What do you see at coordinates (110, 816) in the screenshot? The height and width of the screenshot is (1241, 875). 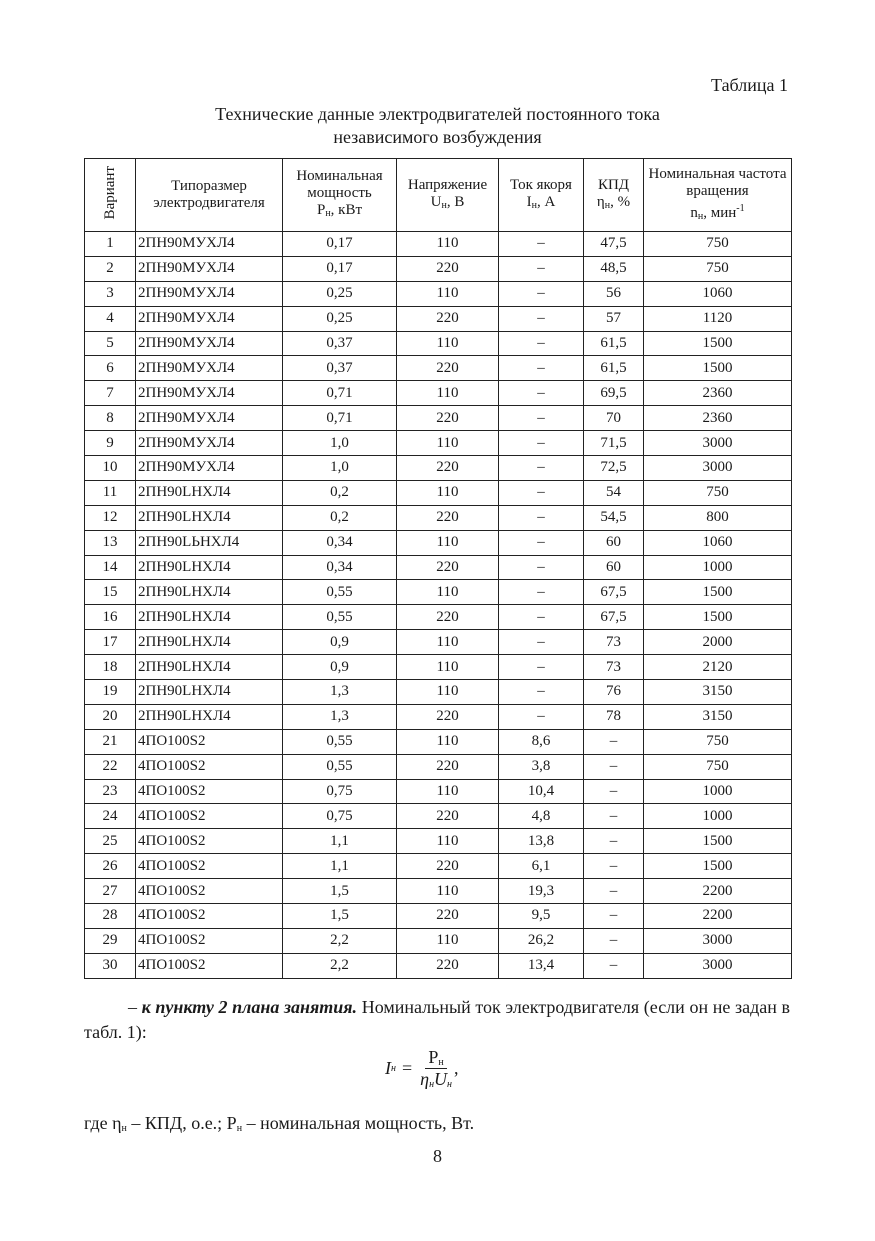 I see `table-cell: 24` at bounding box center [110, 816].